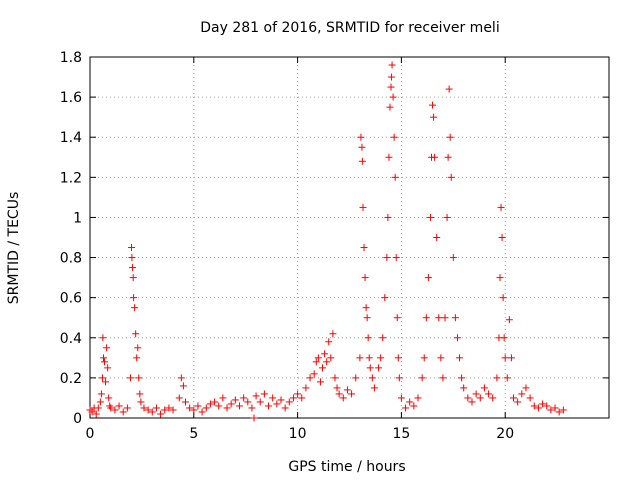 Image resolution: width=640 pixels, height=480 pixels. What do you see at coordinates (505, 434) in the screenshot?
I see `x-tick-label: 20` at bounding box center [505, 434].